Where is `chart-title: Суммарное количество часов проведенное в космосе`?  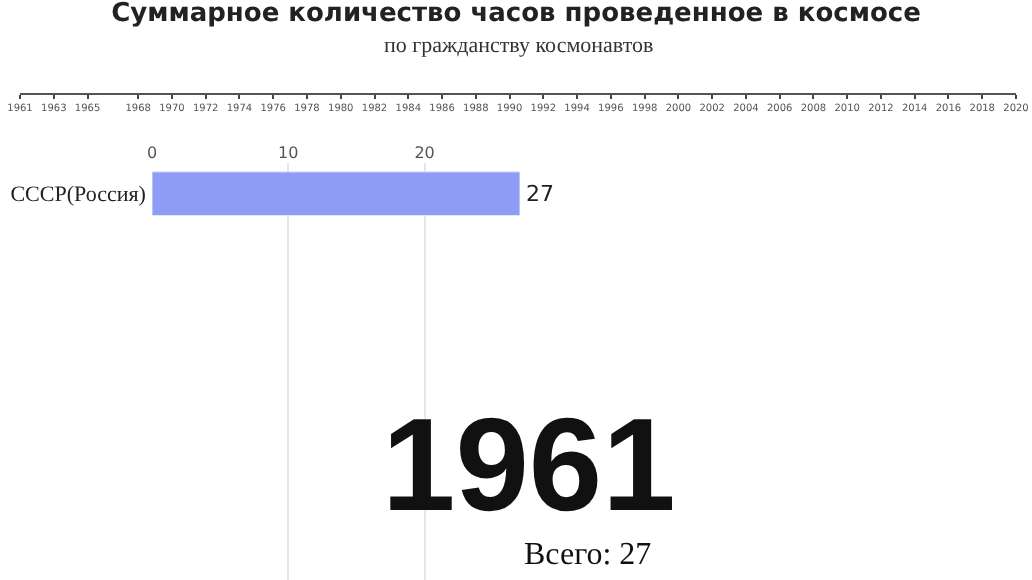 chart-title: Суммарное количество часов проведенное в космосе is located at coordinates (516, 15).